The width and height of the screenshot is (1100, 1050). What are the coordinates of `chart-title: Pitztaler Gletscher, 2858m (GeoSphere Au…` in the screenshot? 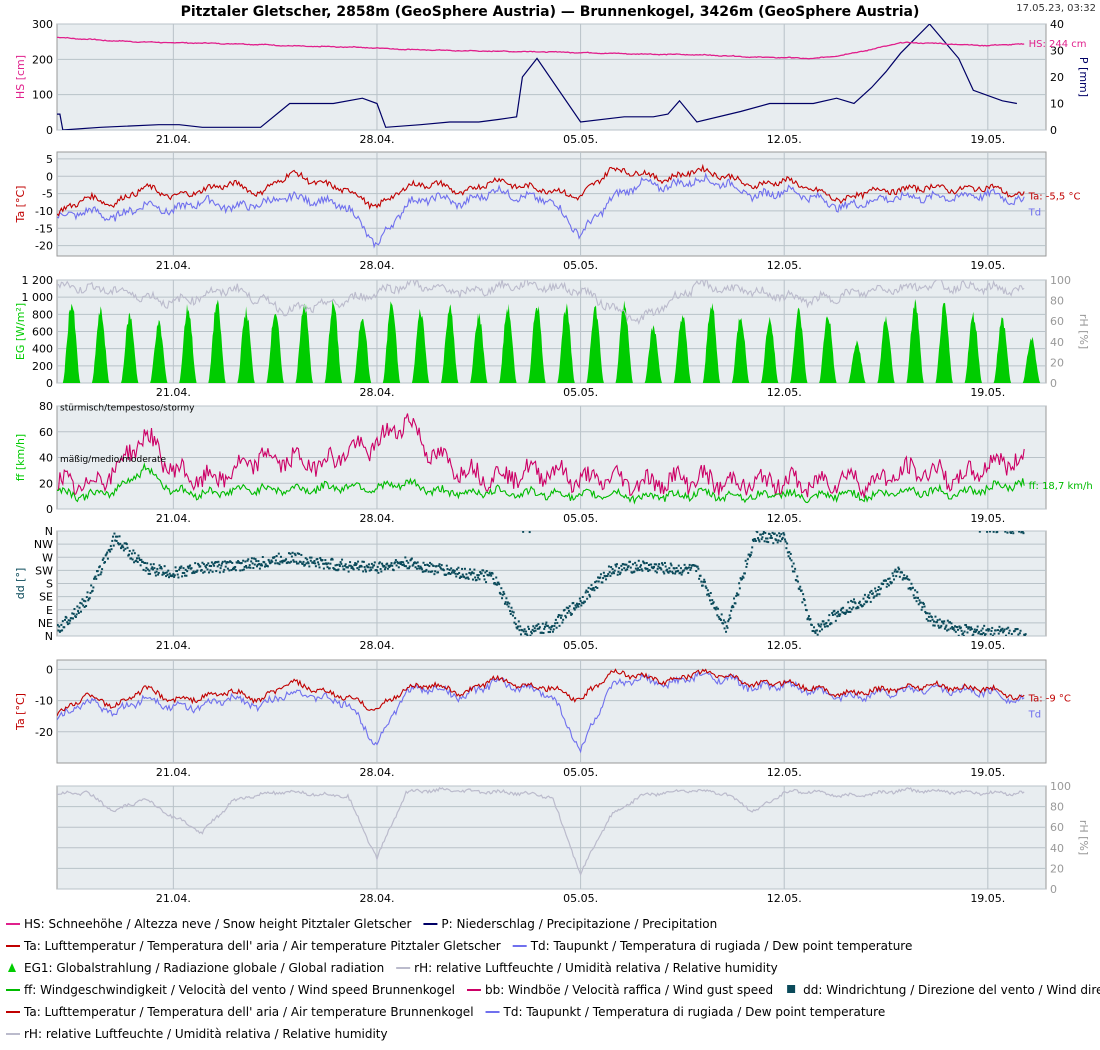 It's located at (550, 12).